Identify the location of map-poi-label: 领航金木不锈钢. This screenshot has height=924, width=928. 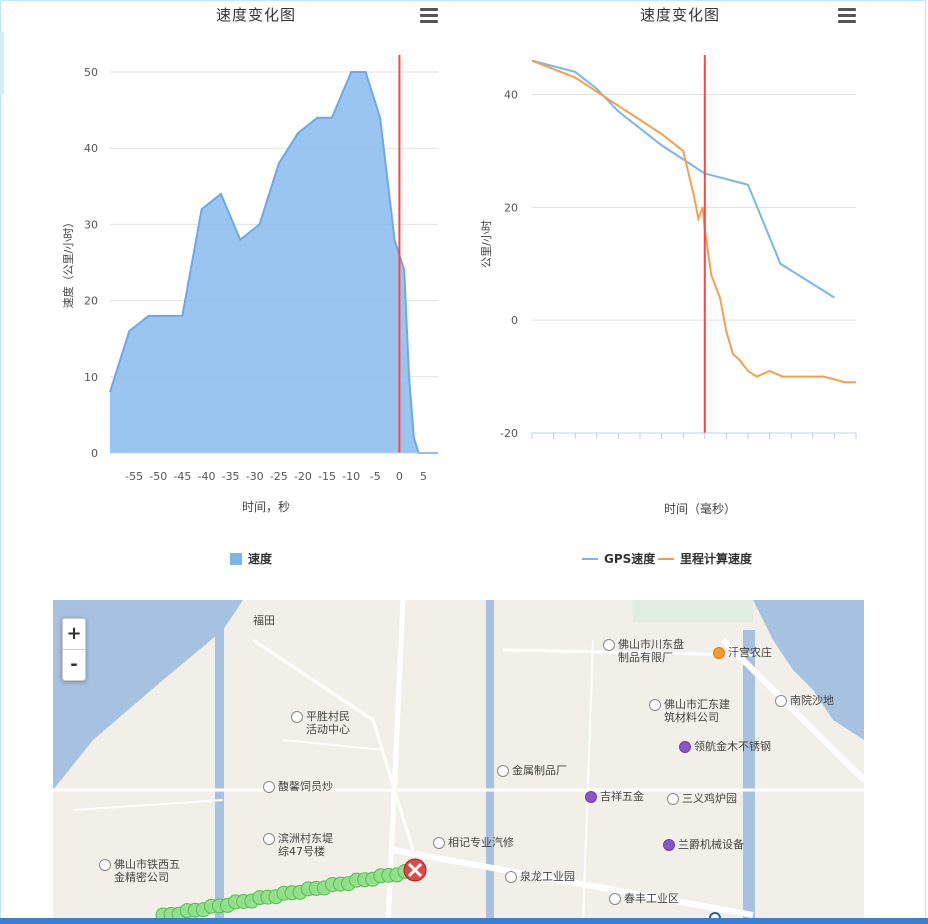
(725, 746).